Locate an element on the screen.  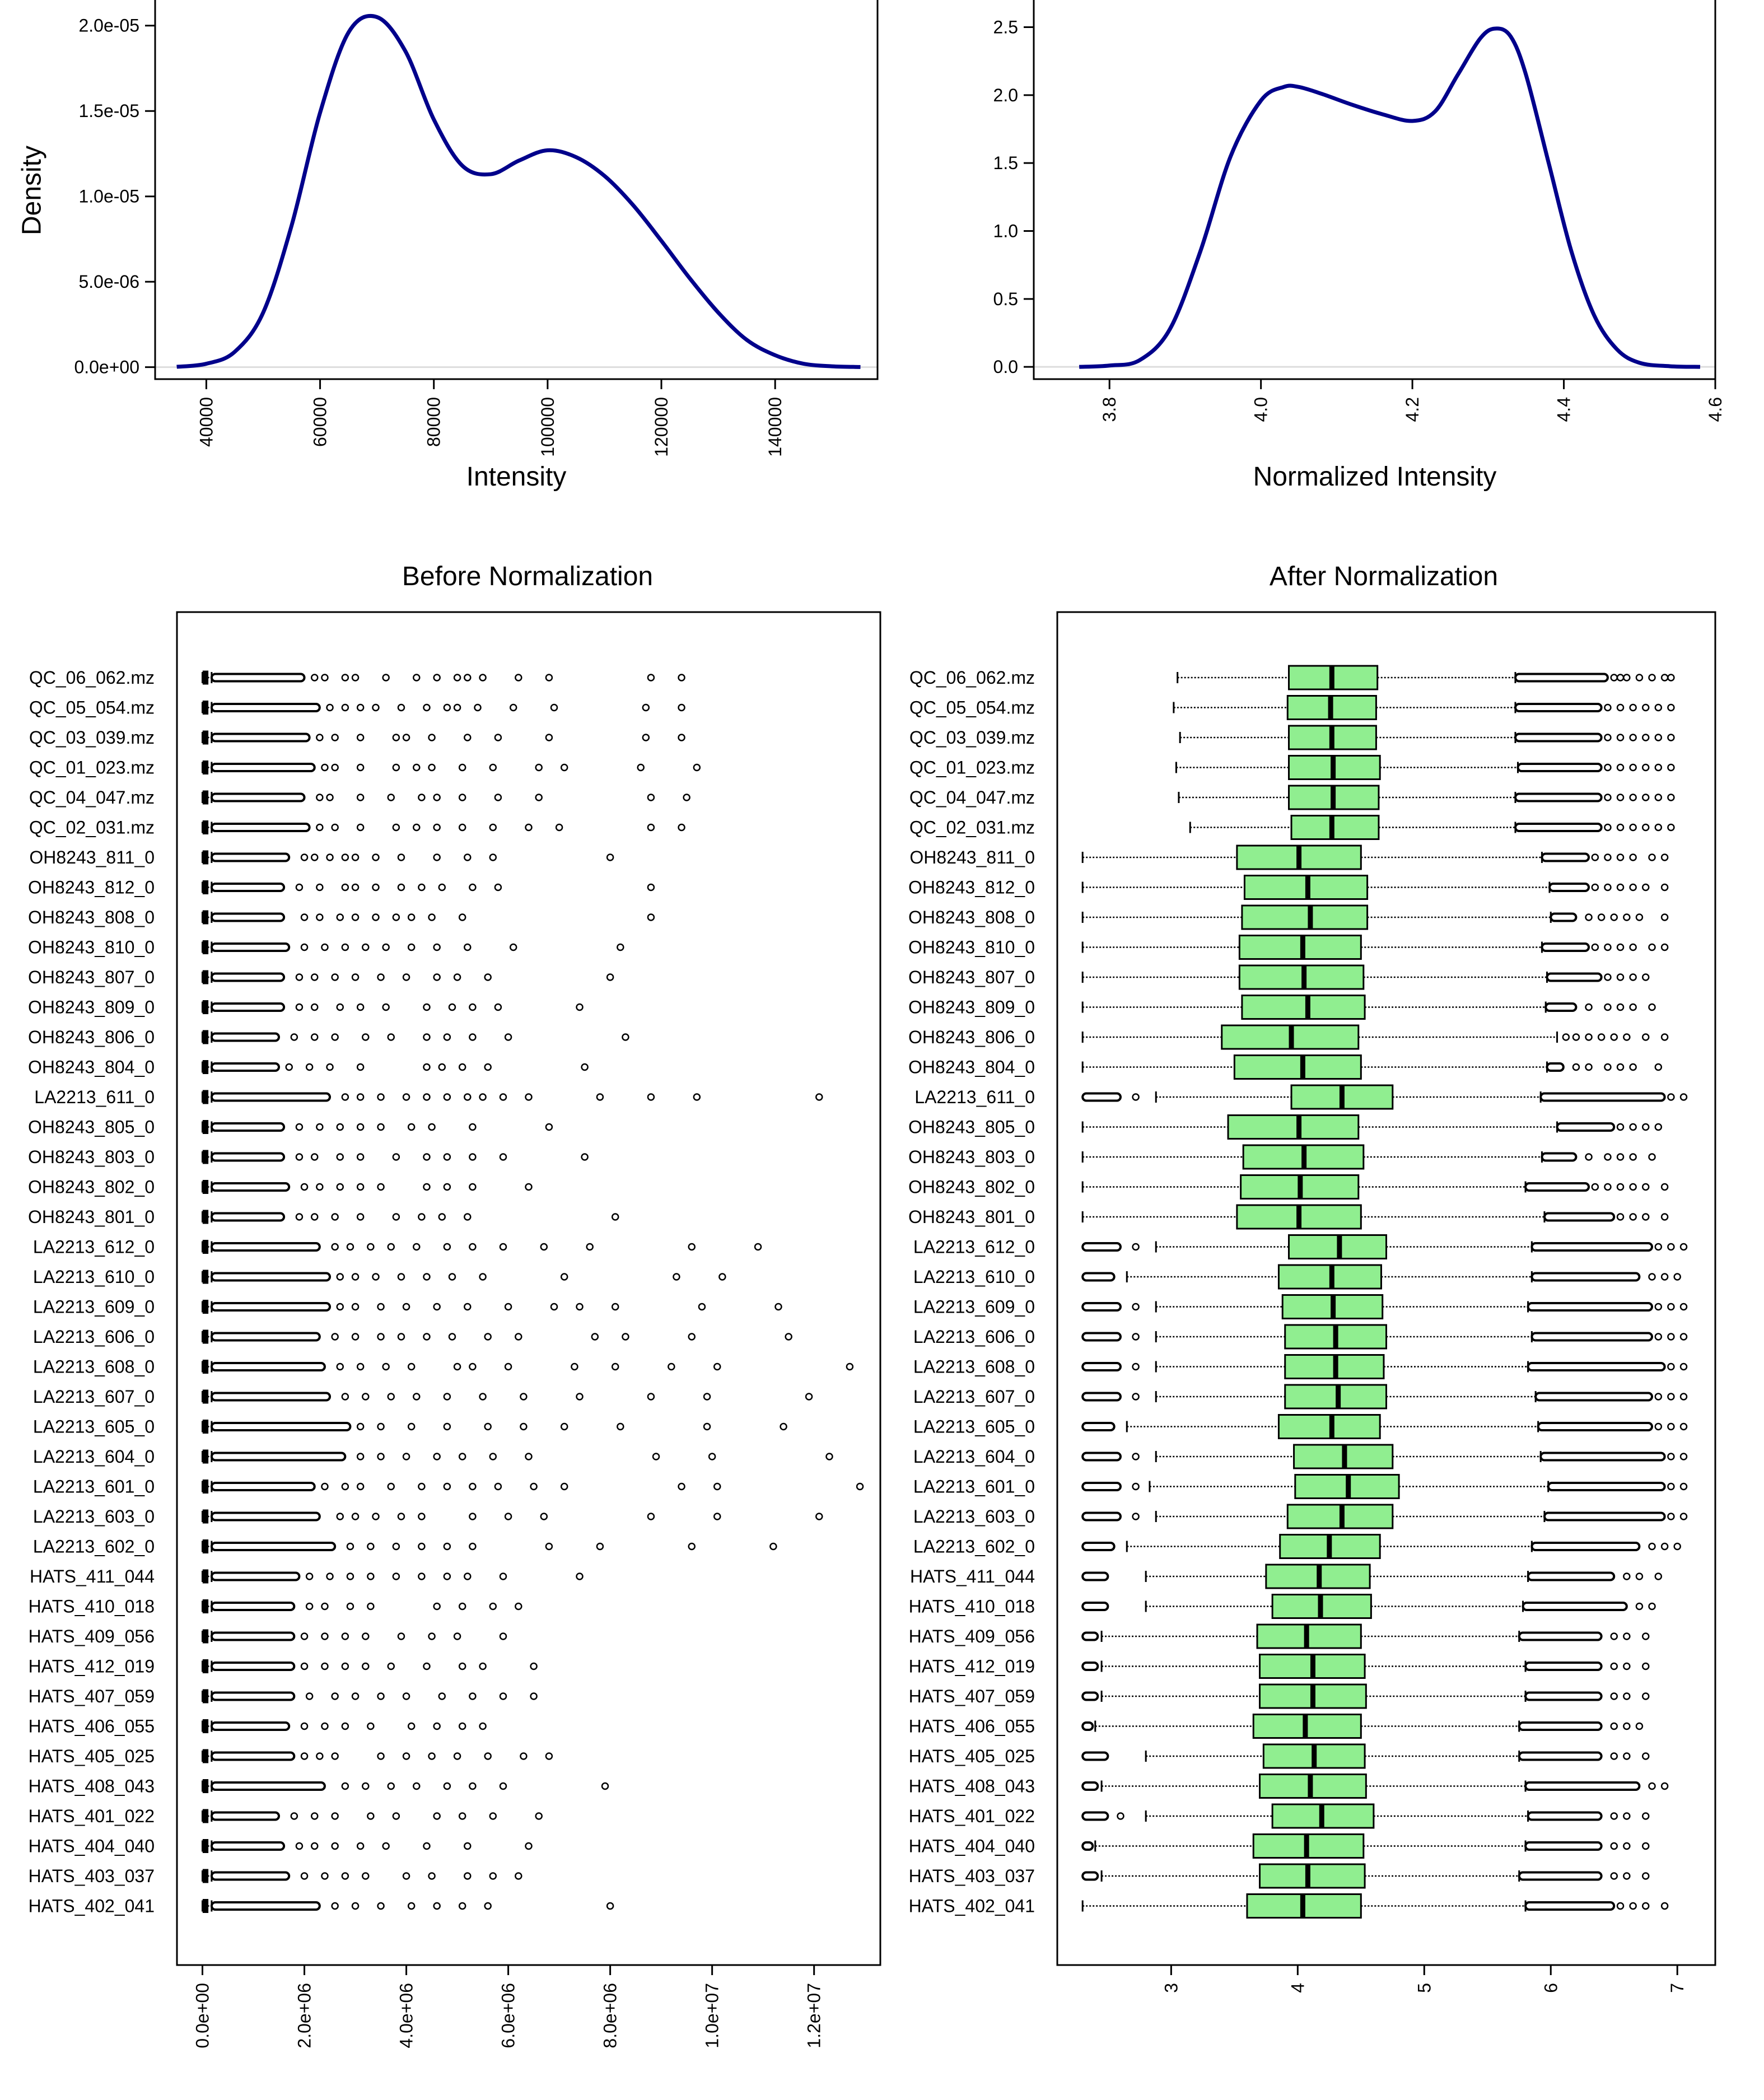
sample-row: HATS_407_059 is located at coordinates (1280, 1696).